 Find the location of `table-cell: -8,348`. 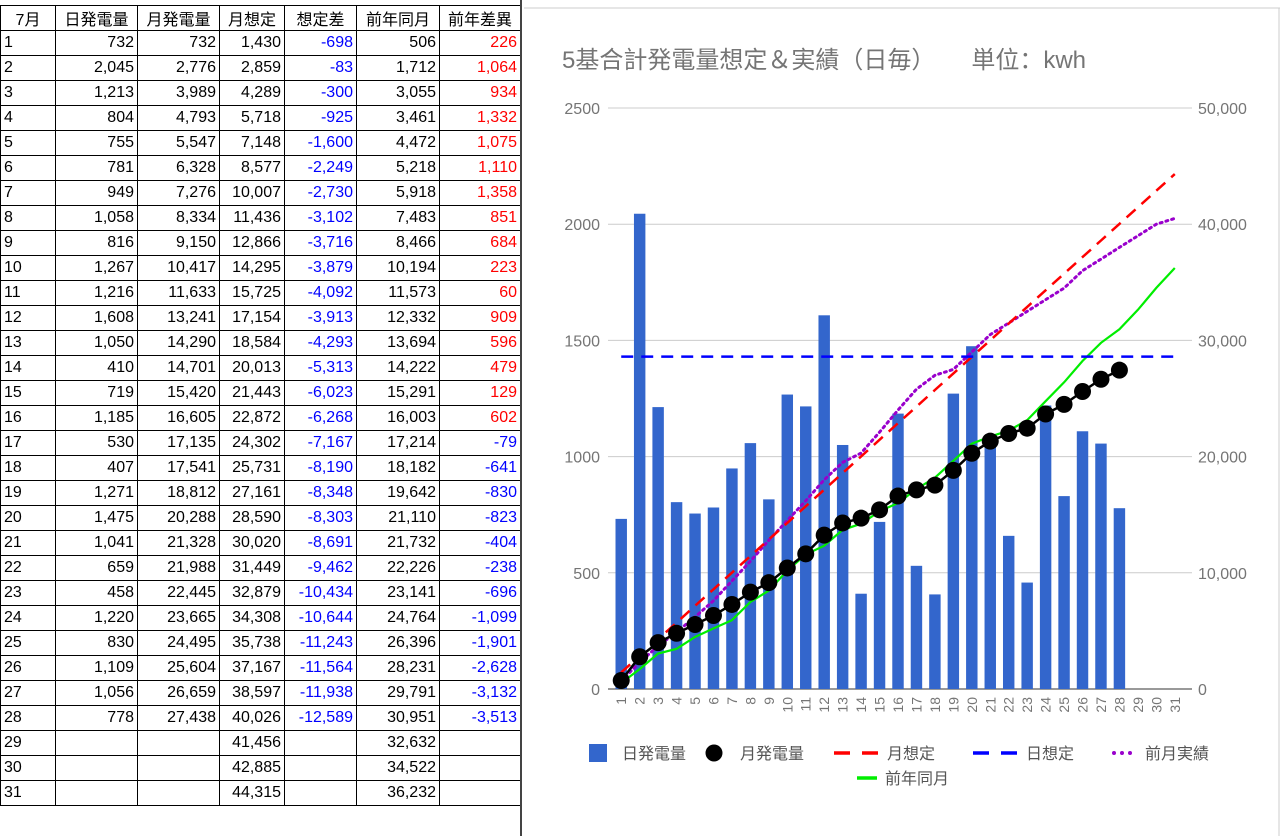

table-cell: -8,348 is located at coordinates (320, 493).